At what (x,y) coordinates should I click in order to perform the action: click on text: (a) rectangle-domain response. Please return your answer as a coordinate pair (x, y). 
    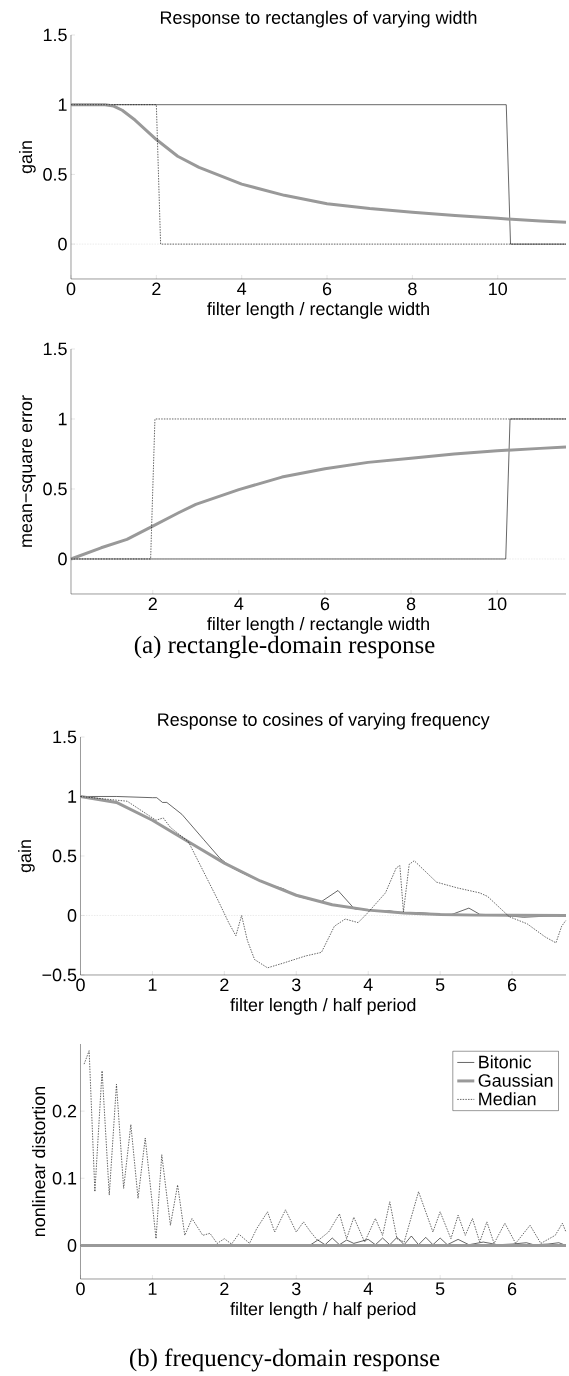
    Looking at the image, I should click on (284, 647).